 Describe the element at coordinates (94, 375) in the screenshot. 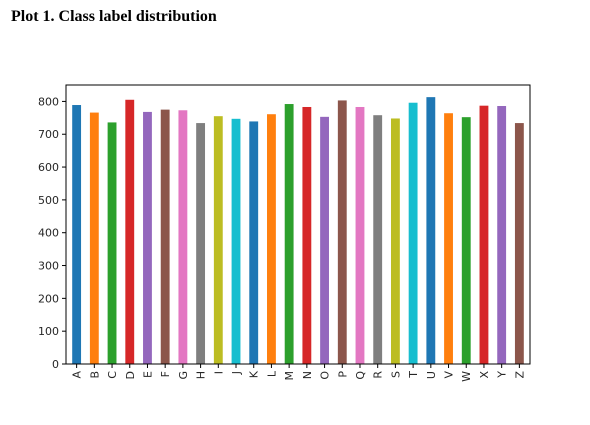

I see `x-tick-label-b: B` at that location.